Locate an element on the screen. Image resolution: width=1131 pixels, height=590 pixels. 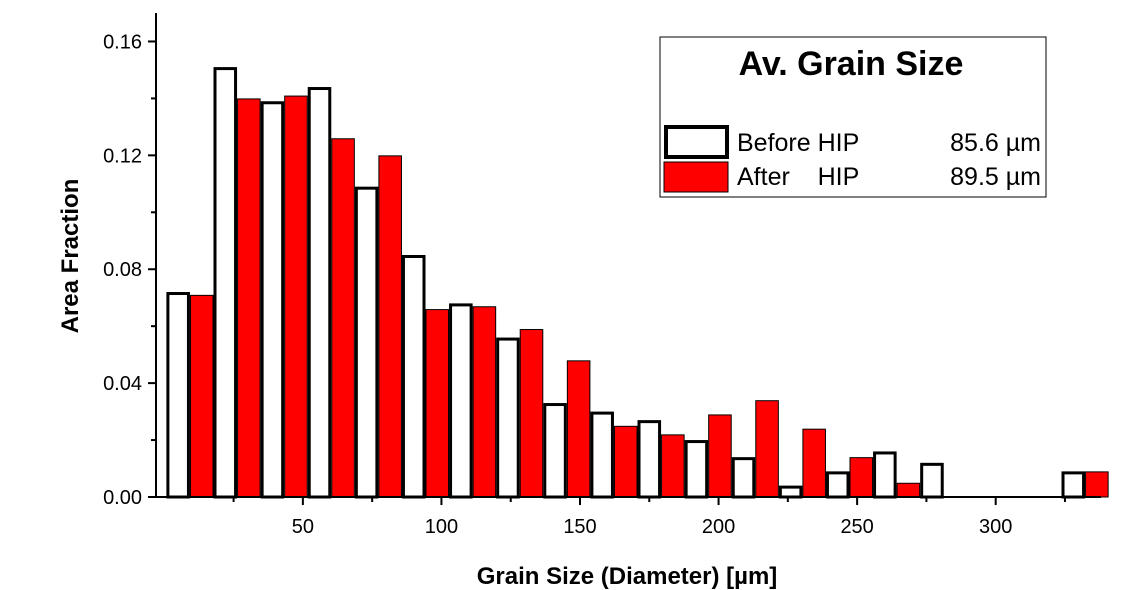
y-tick-label-2: 0.08 is located at coordinates (122, 270).